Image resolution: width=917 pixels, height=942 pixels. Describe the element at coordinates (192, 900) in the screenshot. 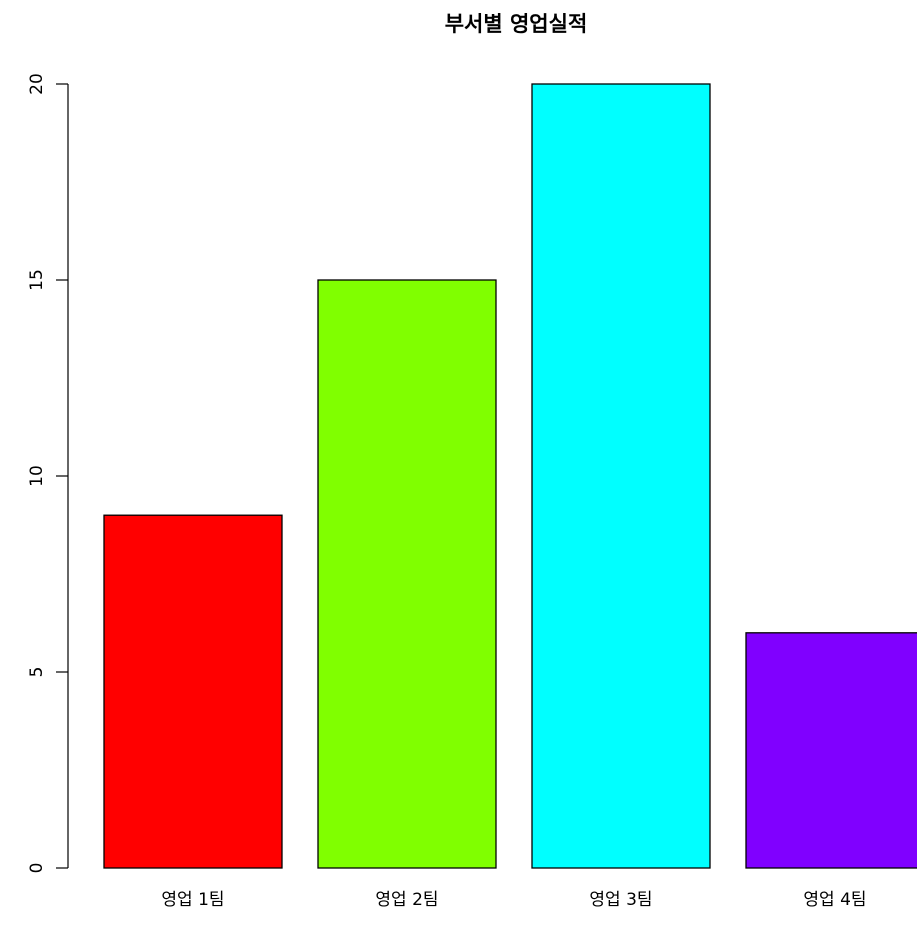

I see `category-label: 영업 1팀` at that location.